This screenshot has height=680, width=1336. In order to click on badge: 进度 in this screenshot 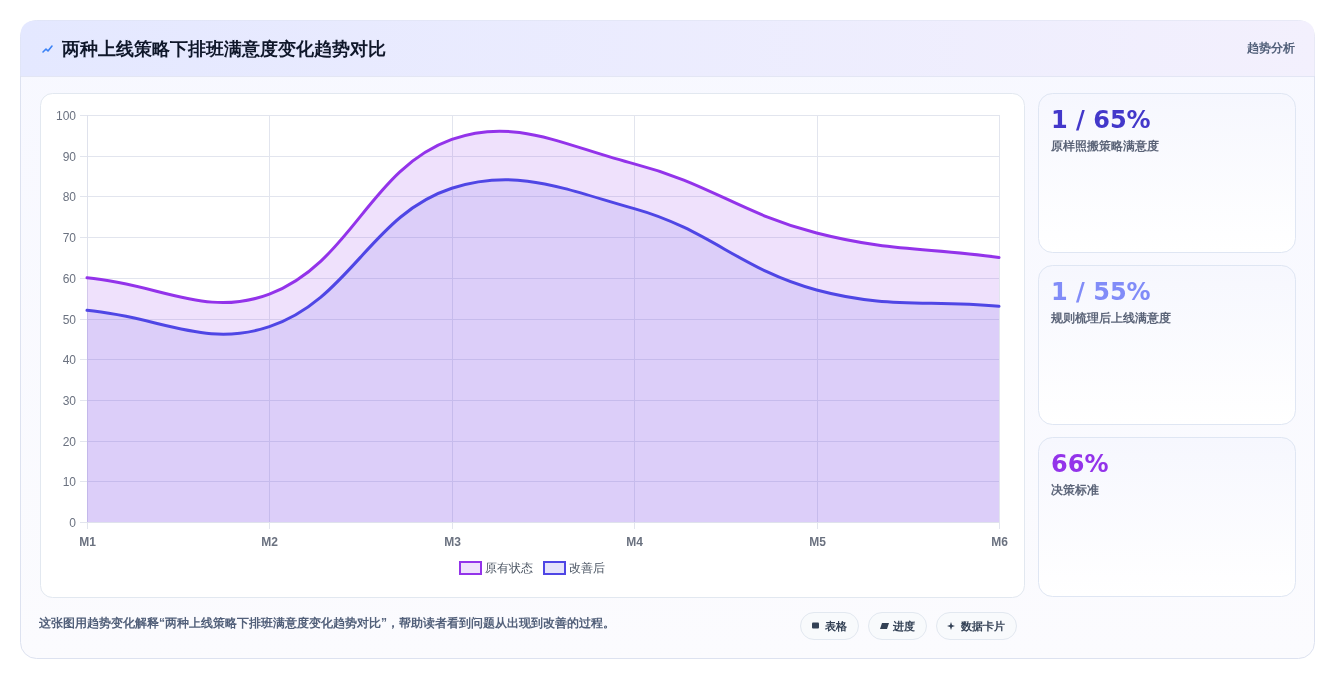, I will do `click(897, 626)`.